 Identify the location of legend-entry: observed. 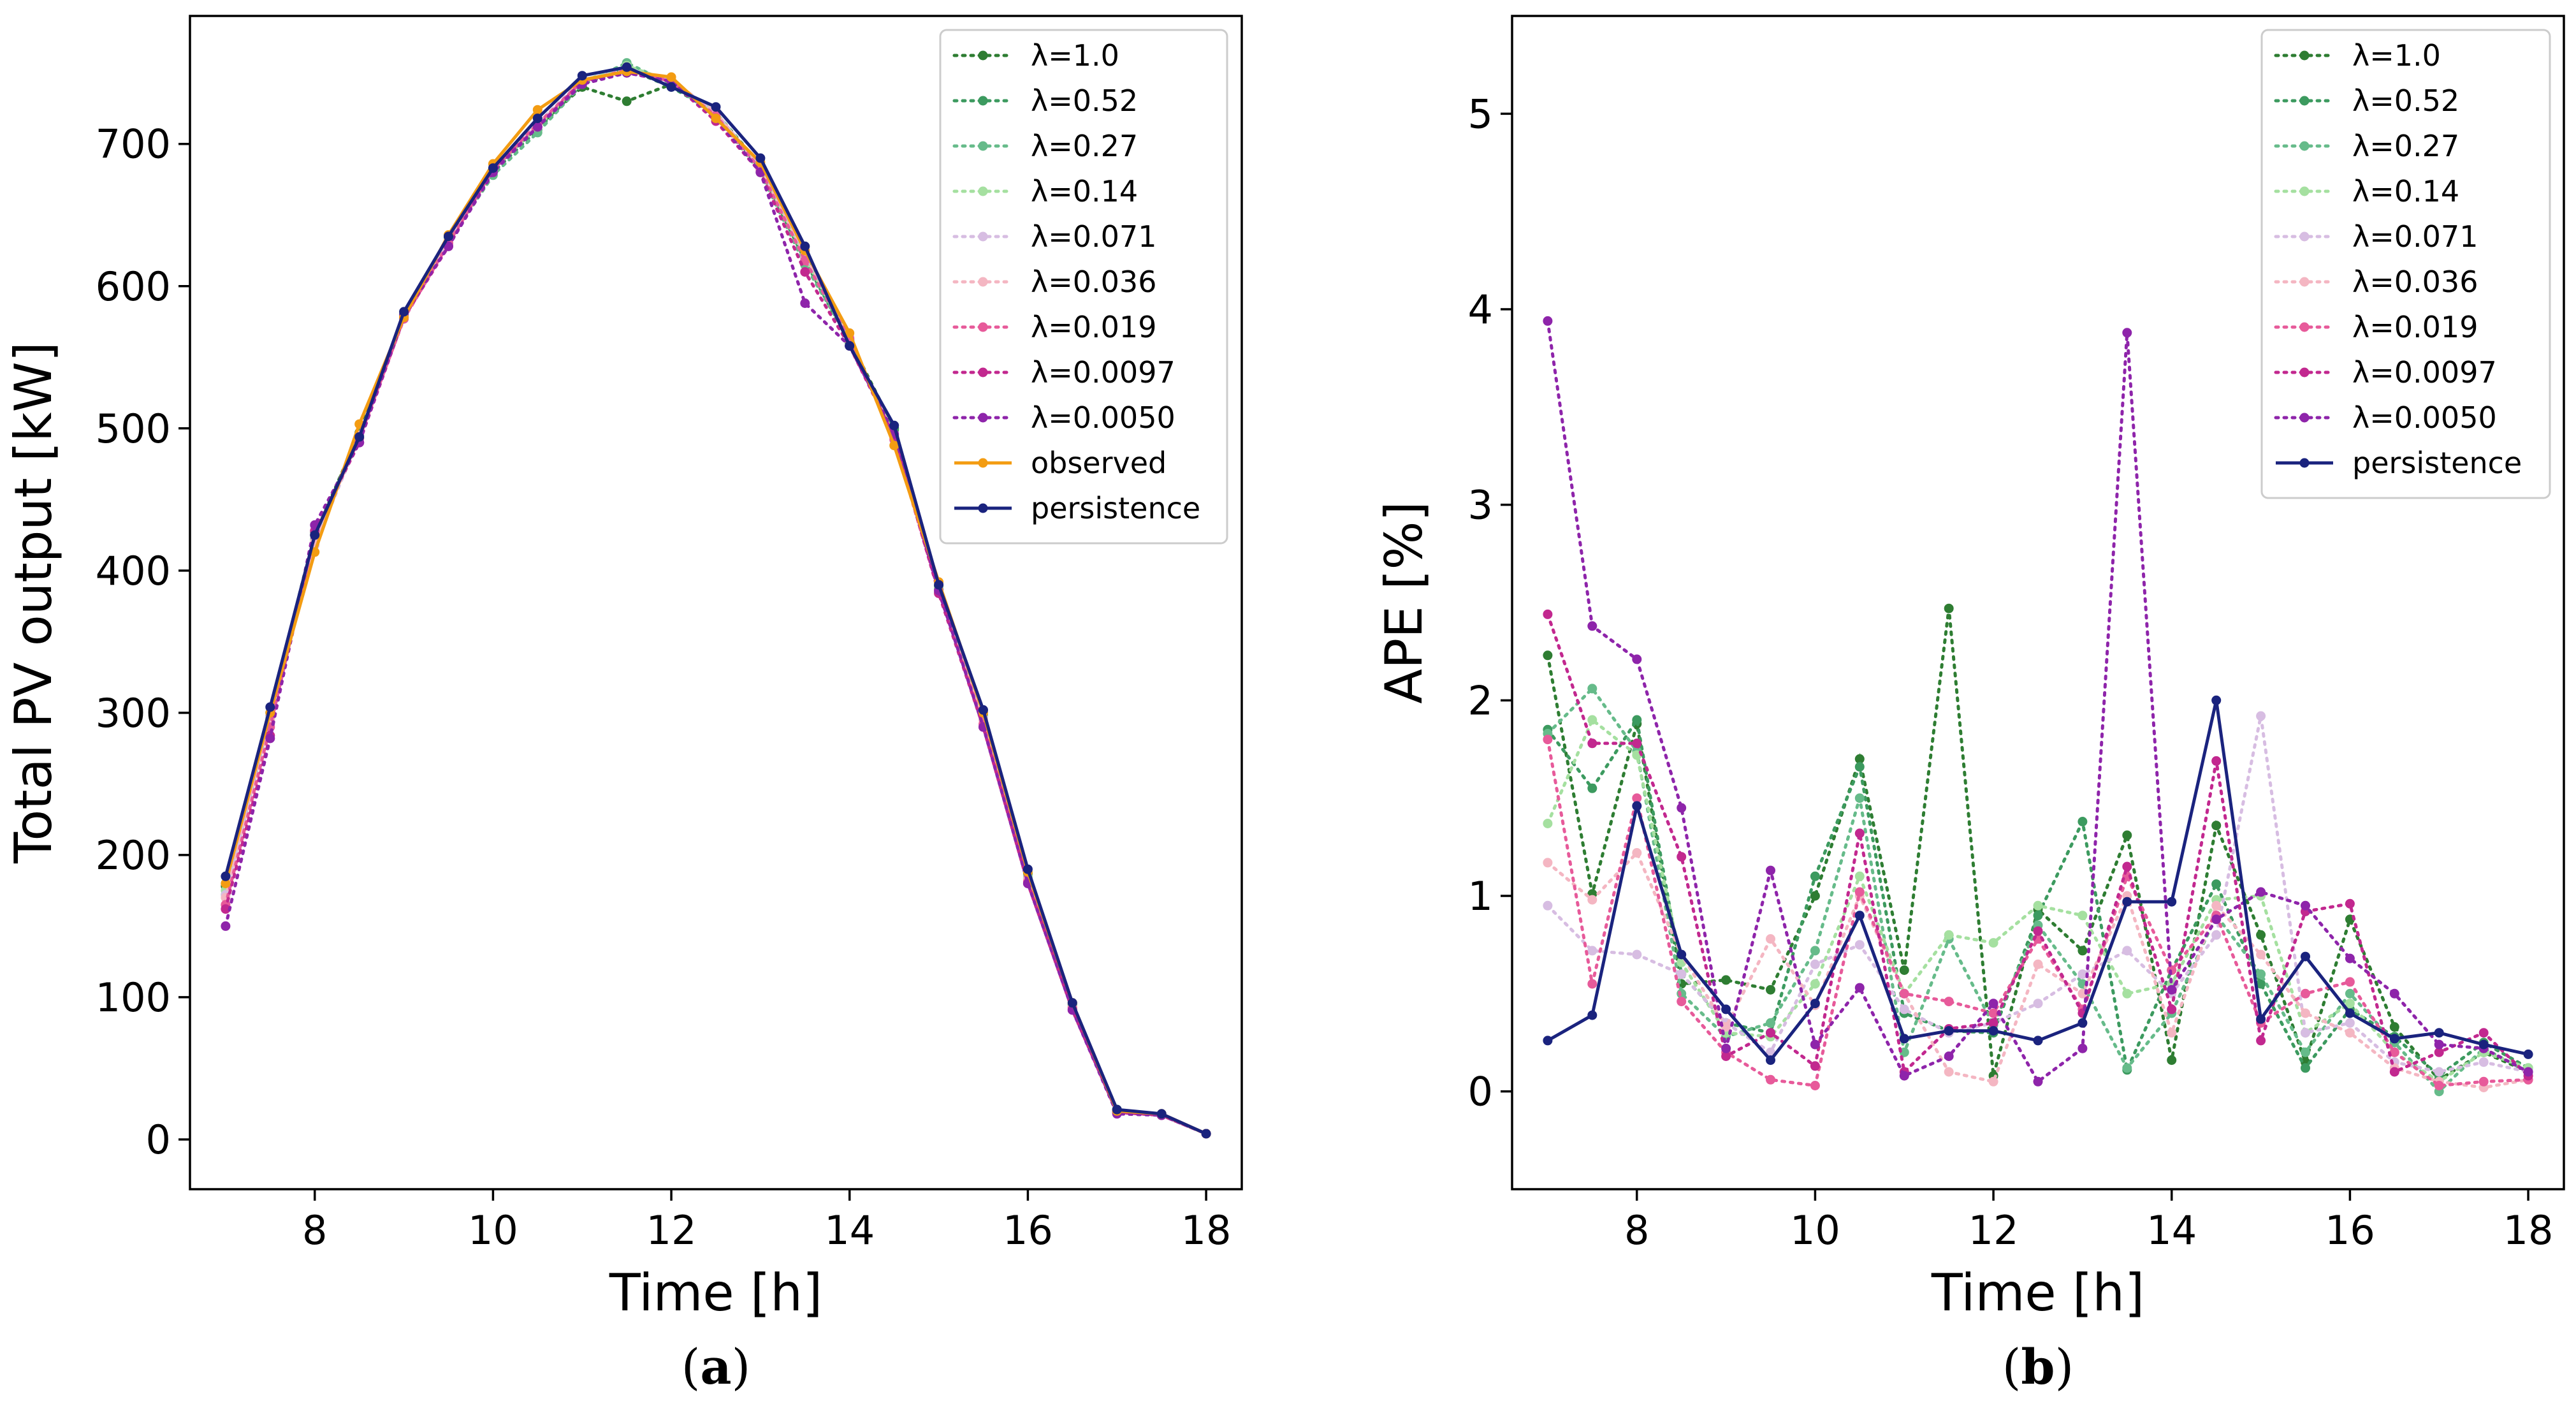
(1060, 463).